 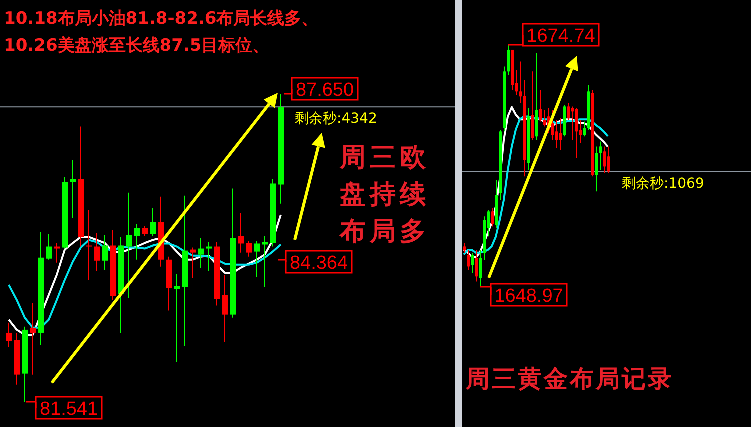 I want to click on chart-subtitle: 10.26美盘涨至长线87.5目标位、, so click(x=137, y=46).